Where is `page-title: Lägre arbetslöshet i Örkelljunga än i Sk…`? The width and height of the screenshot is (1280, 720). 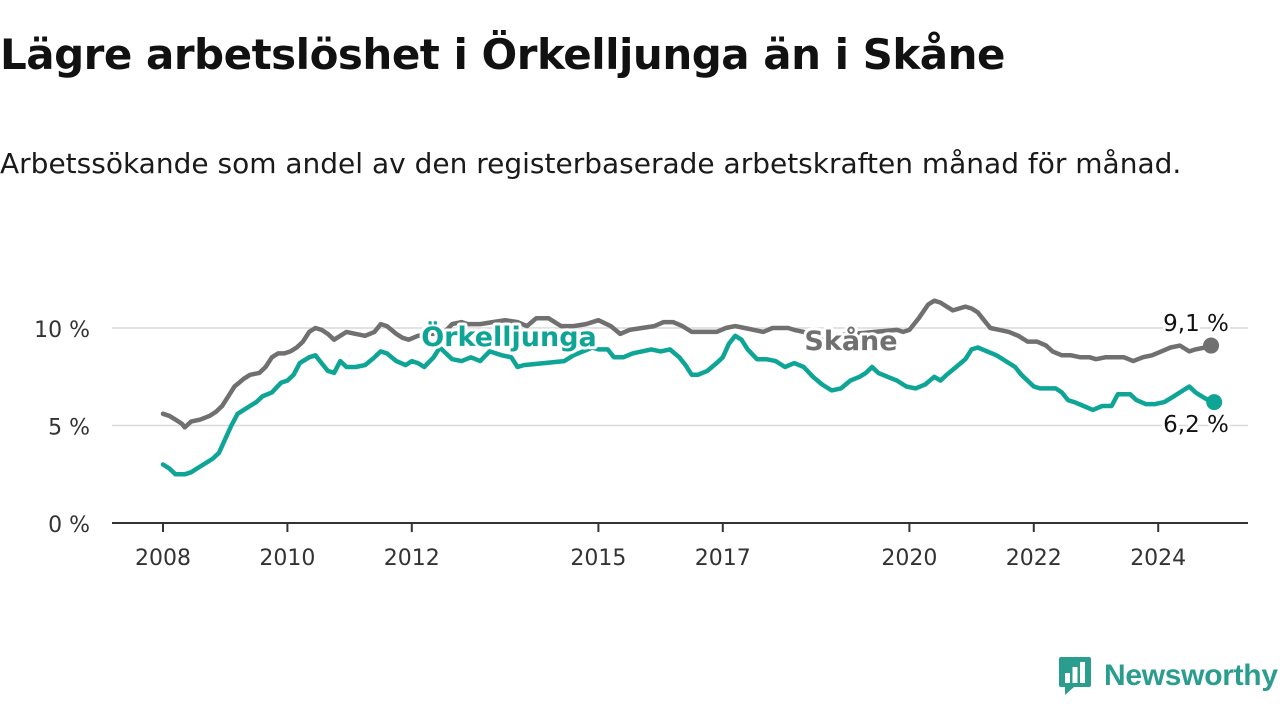 page-title: Lägre arbetslöshet i Örkelljunga än i Sk… is located at coordinates (503, 54).